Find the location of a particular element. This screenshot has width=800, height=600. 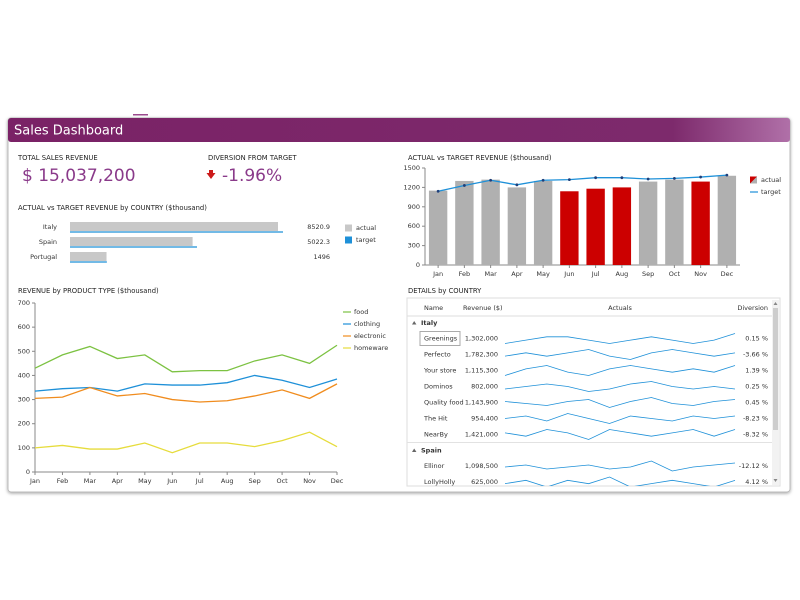

kpi-value: -1.96% is located at coordinates (252, 176).